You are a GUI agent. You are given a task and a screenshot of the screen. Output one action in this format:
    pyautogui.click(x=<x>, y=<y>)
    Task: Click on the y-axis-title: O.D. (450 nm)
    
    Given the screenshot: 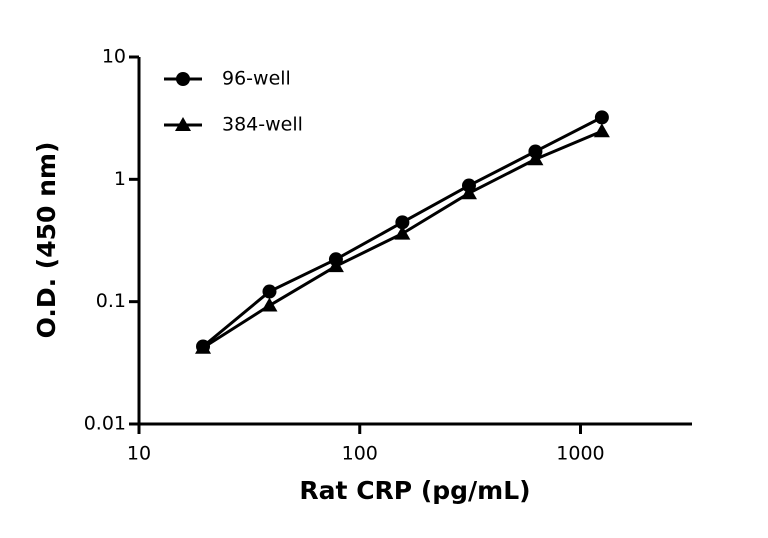 What is the action you would take?
    pyautogui.click(x=46, y=240)
    